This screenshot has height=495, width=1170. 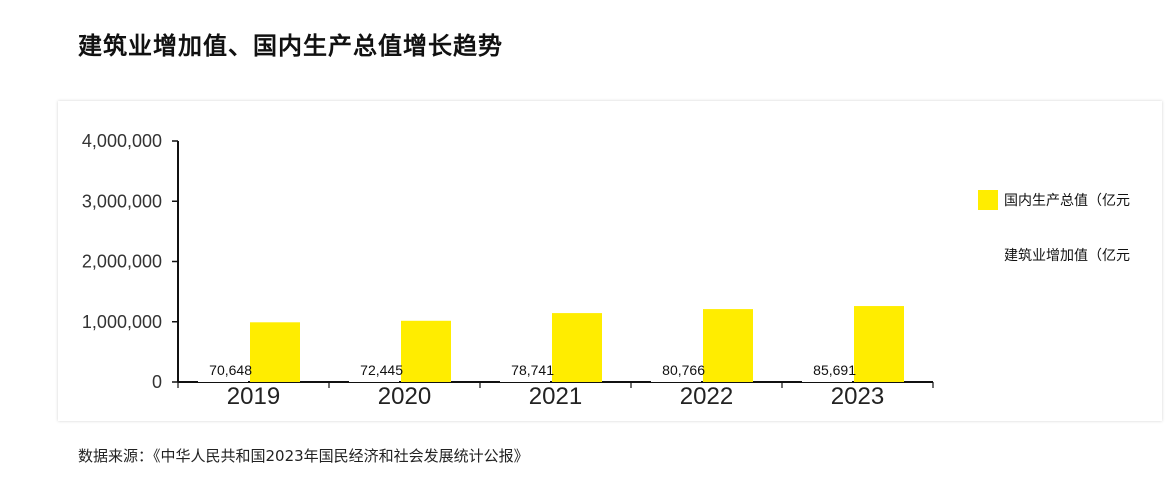 What do you see at coordinates (157, 382) in the screenshot?
I see `y-tick-label: 0` at bounding box center [157, 382].